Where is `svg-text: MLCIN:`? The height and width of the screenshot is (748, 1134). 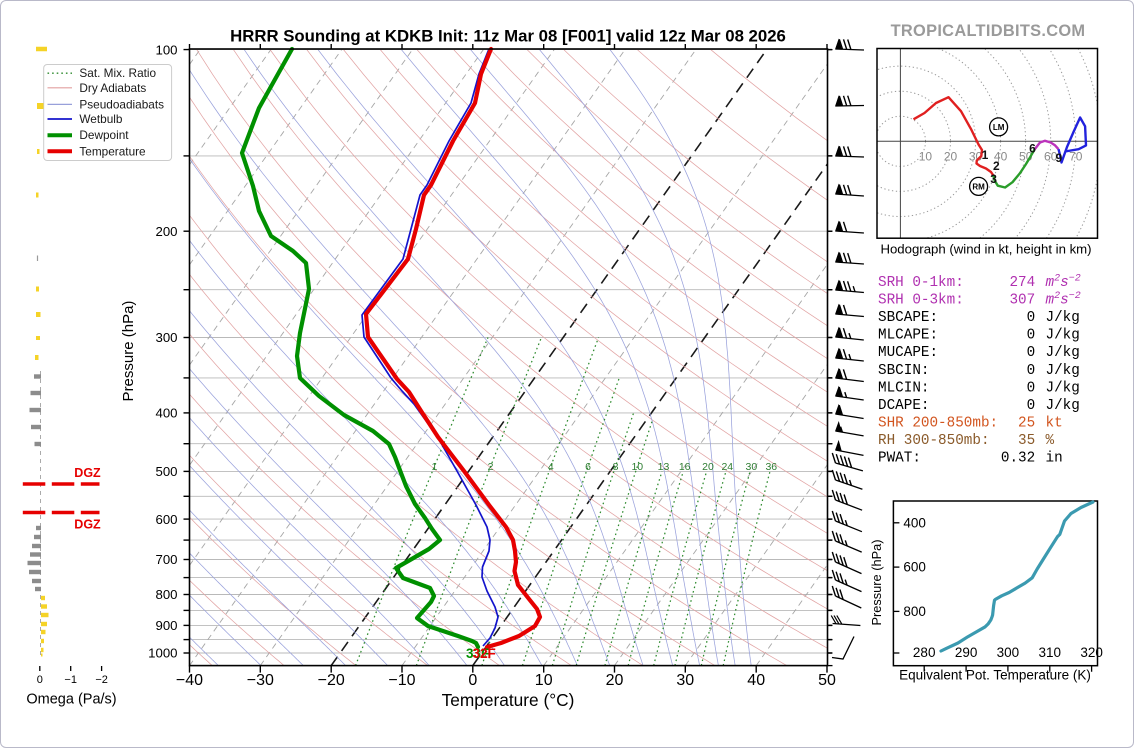 svg-text: MLCIN: is located at coordinates (903, 388).